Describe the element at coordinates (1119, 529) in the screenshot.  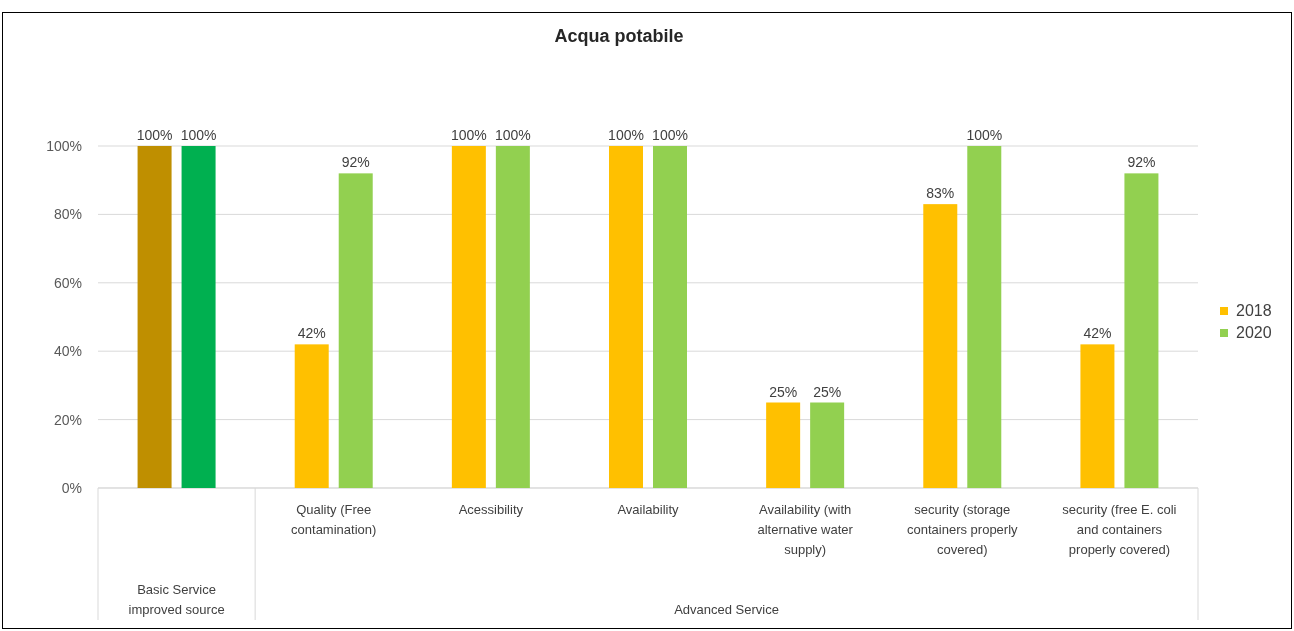
I see `x-tick-label: security (free E. coli and containers properly covered)` at that location.